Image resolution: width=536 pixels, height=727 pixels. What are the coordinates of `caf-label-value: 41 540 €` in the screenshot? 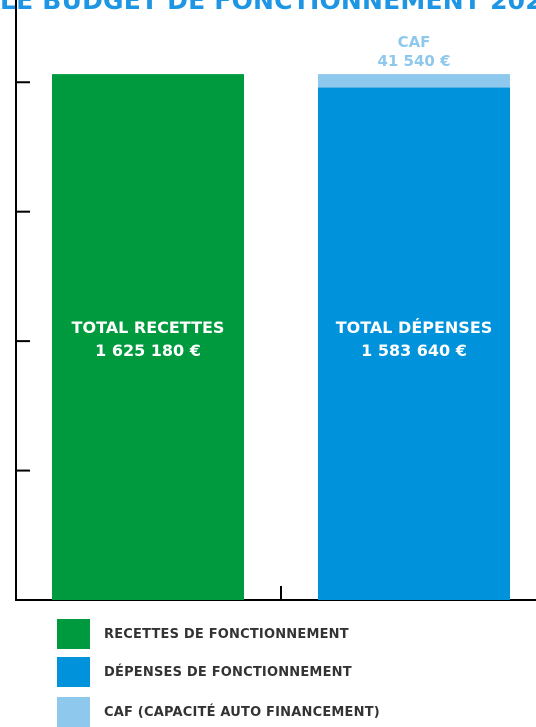 It's located at (413, 61).